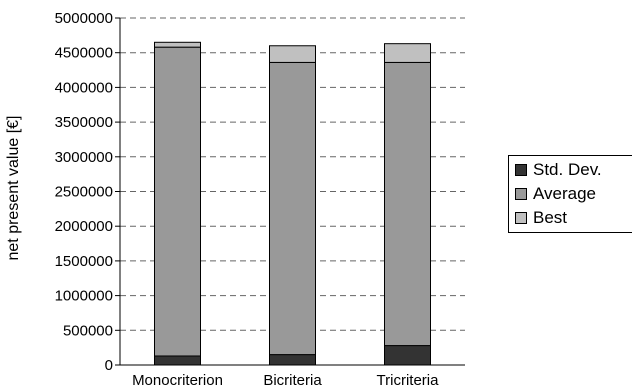  What do you see at coordinates (84, 18) in the screenshot?
I see `y-tick-label: 5000000` at bounding box center [84, 18].